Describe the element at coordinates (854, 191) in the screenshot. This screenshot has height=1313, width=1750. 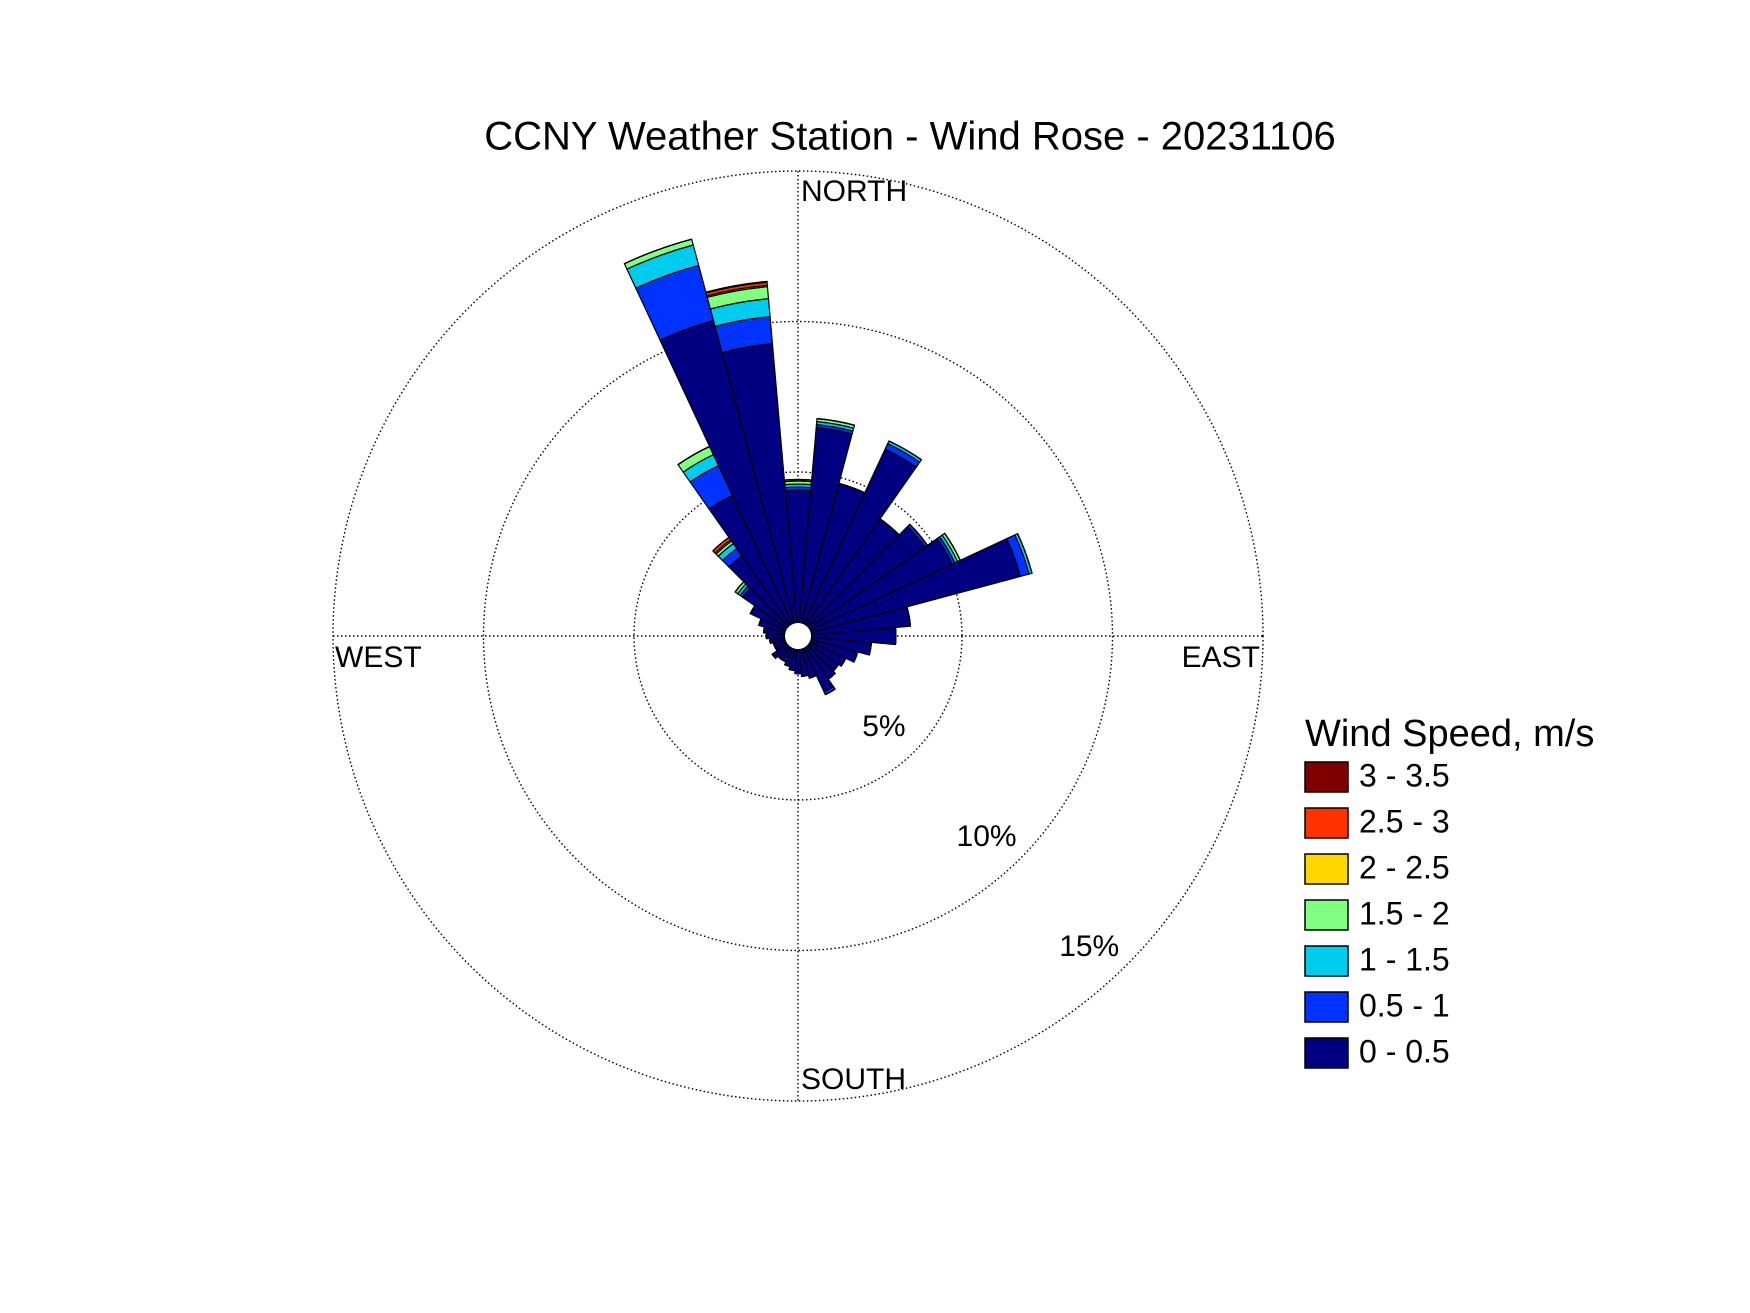
I see `compass-north: NORTH` at that location.